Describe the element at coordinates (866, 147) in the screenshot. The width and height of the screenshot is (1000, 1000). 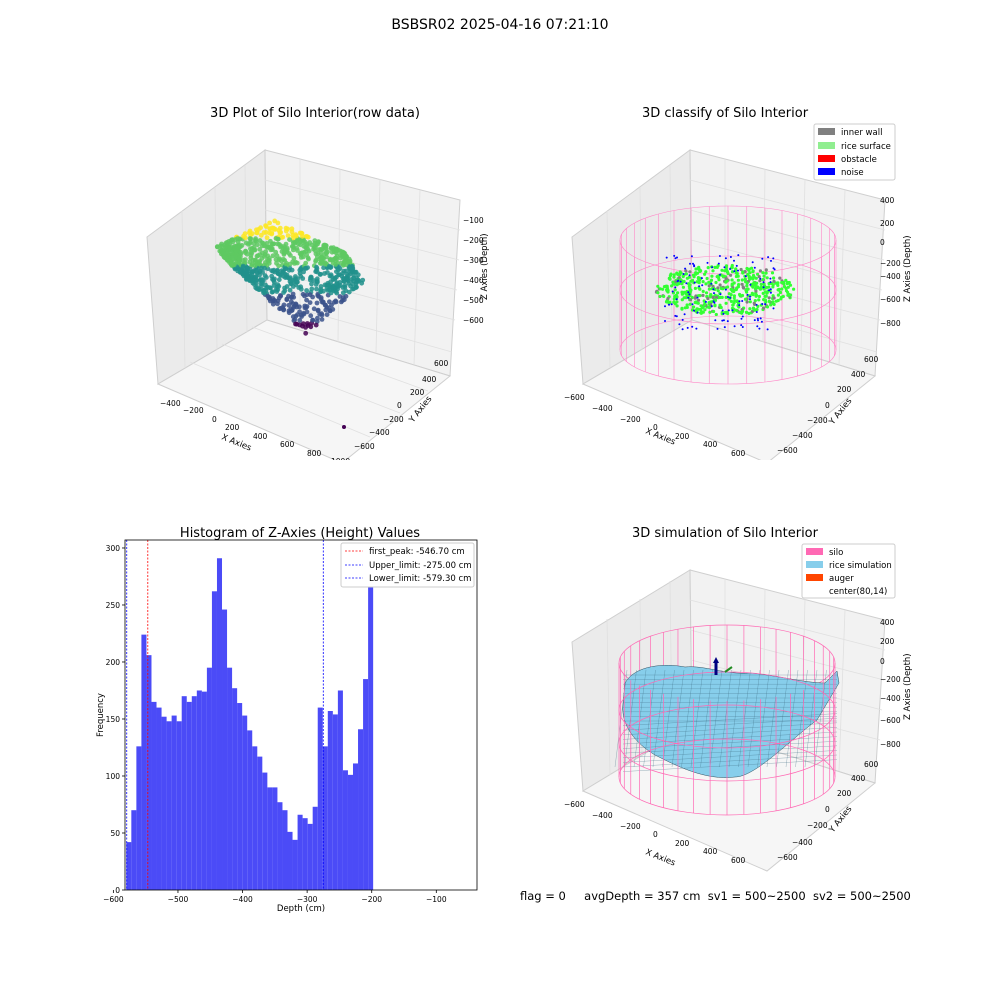
I see `legend-label: rice surface` at that location.